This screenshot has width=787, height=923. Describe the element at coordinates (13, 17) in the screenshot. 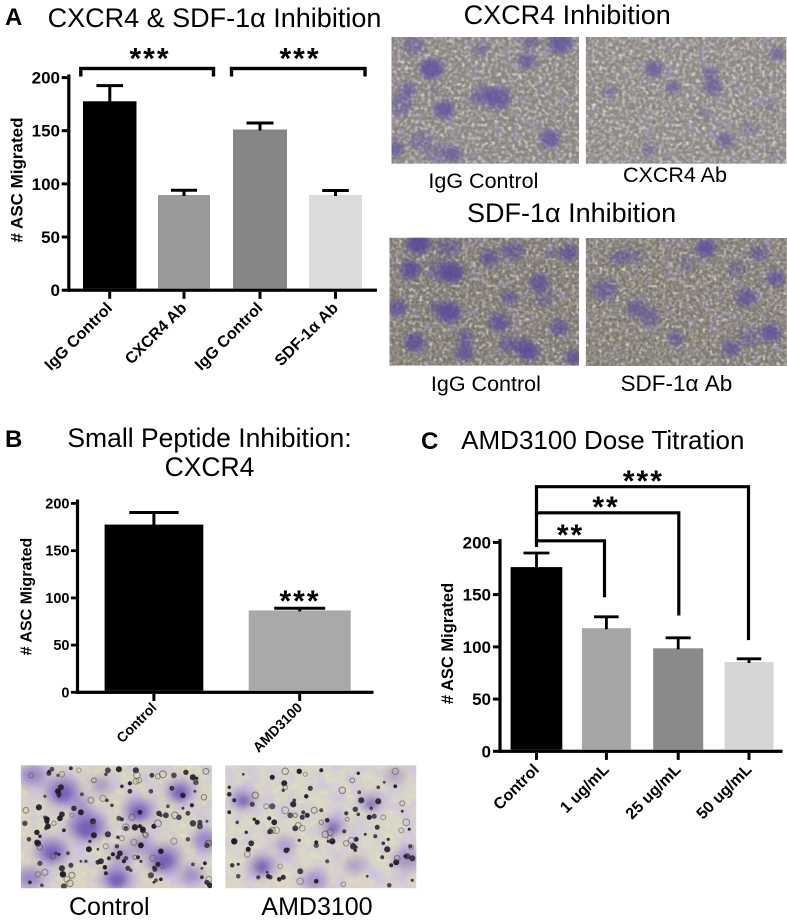

I see `svg-text: A` at that location.